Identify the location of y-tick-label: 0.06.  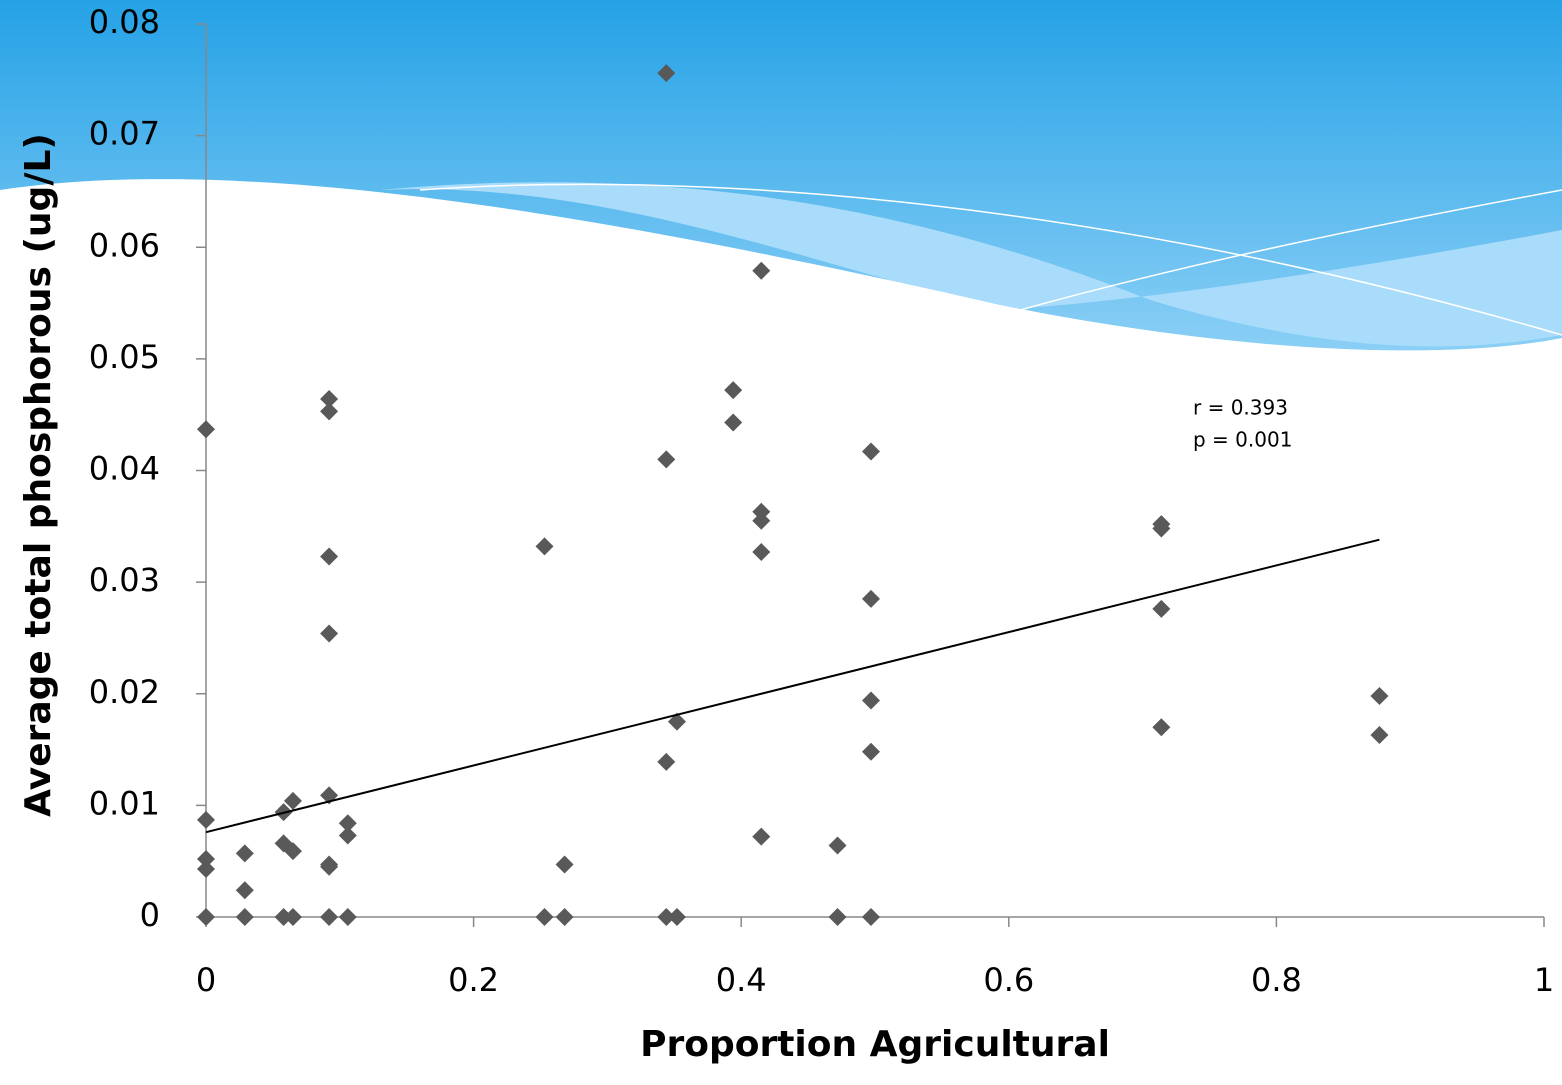
(124, 245).